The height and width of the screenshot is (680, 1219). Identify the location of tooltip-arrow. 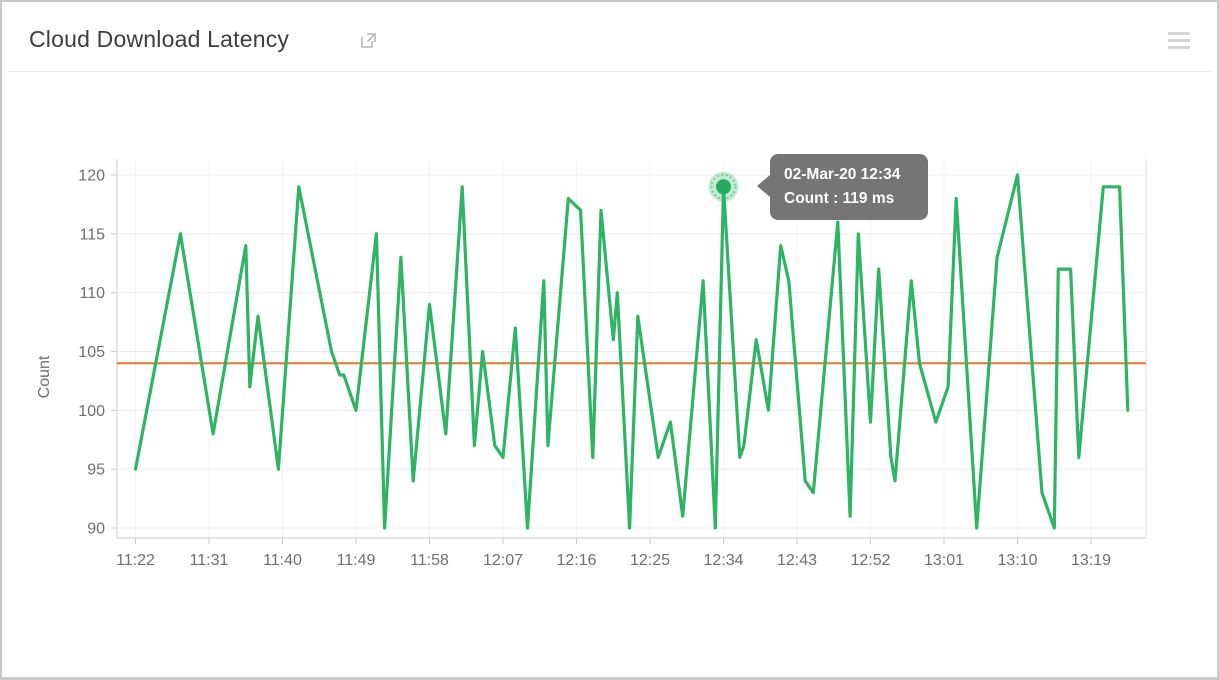
(763, 186).